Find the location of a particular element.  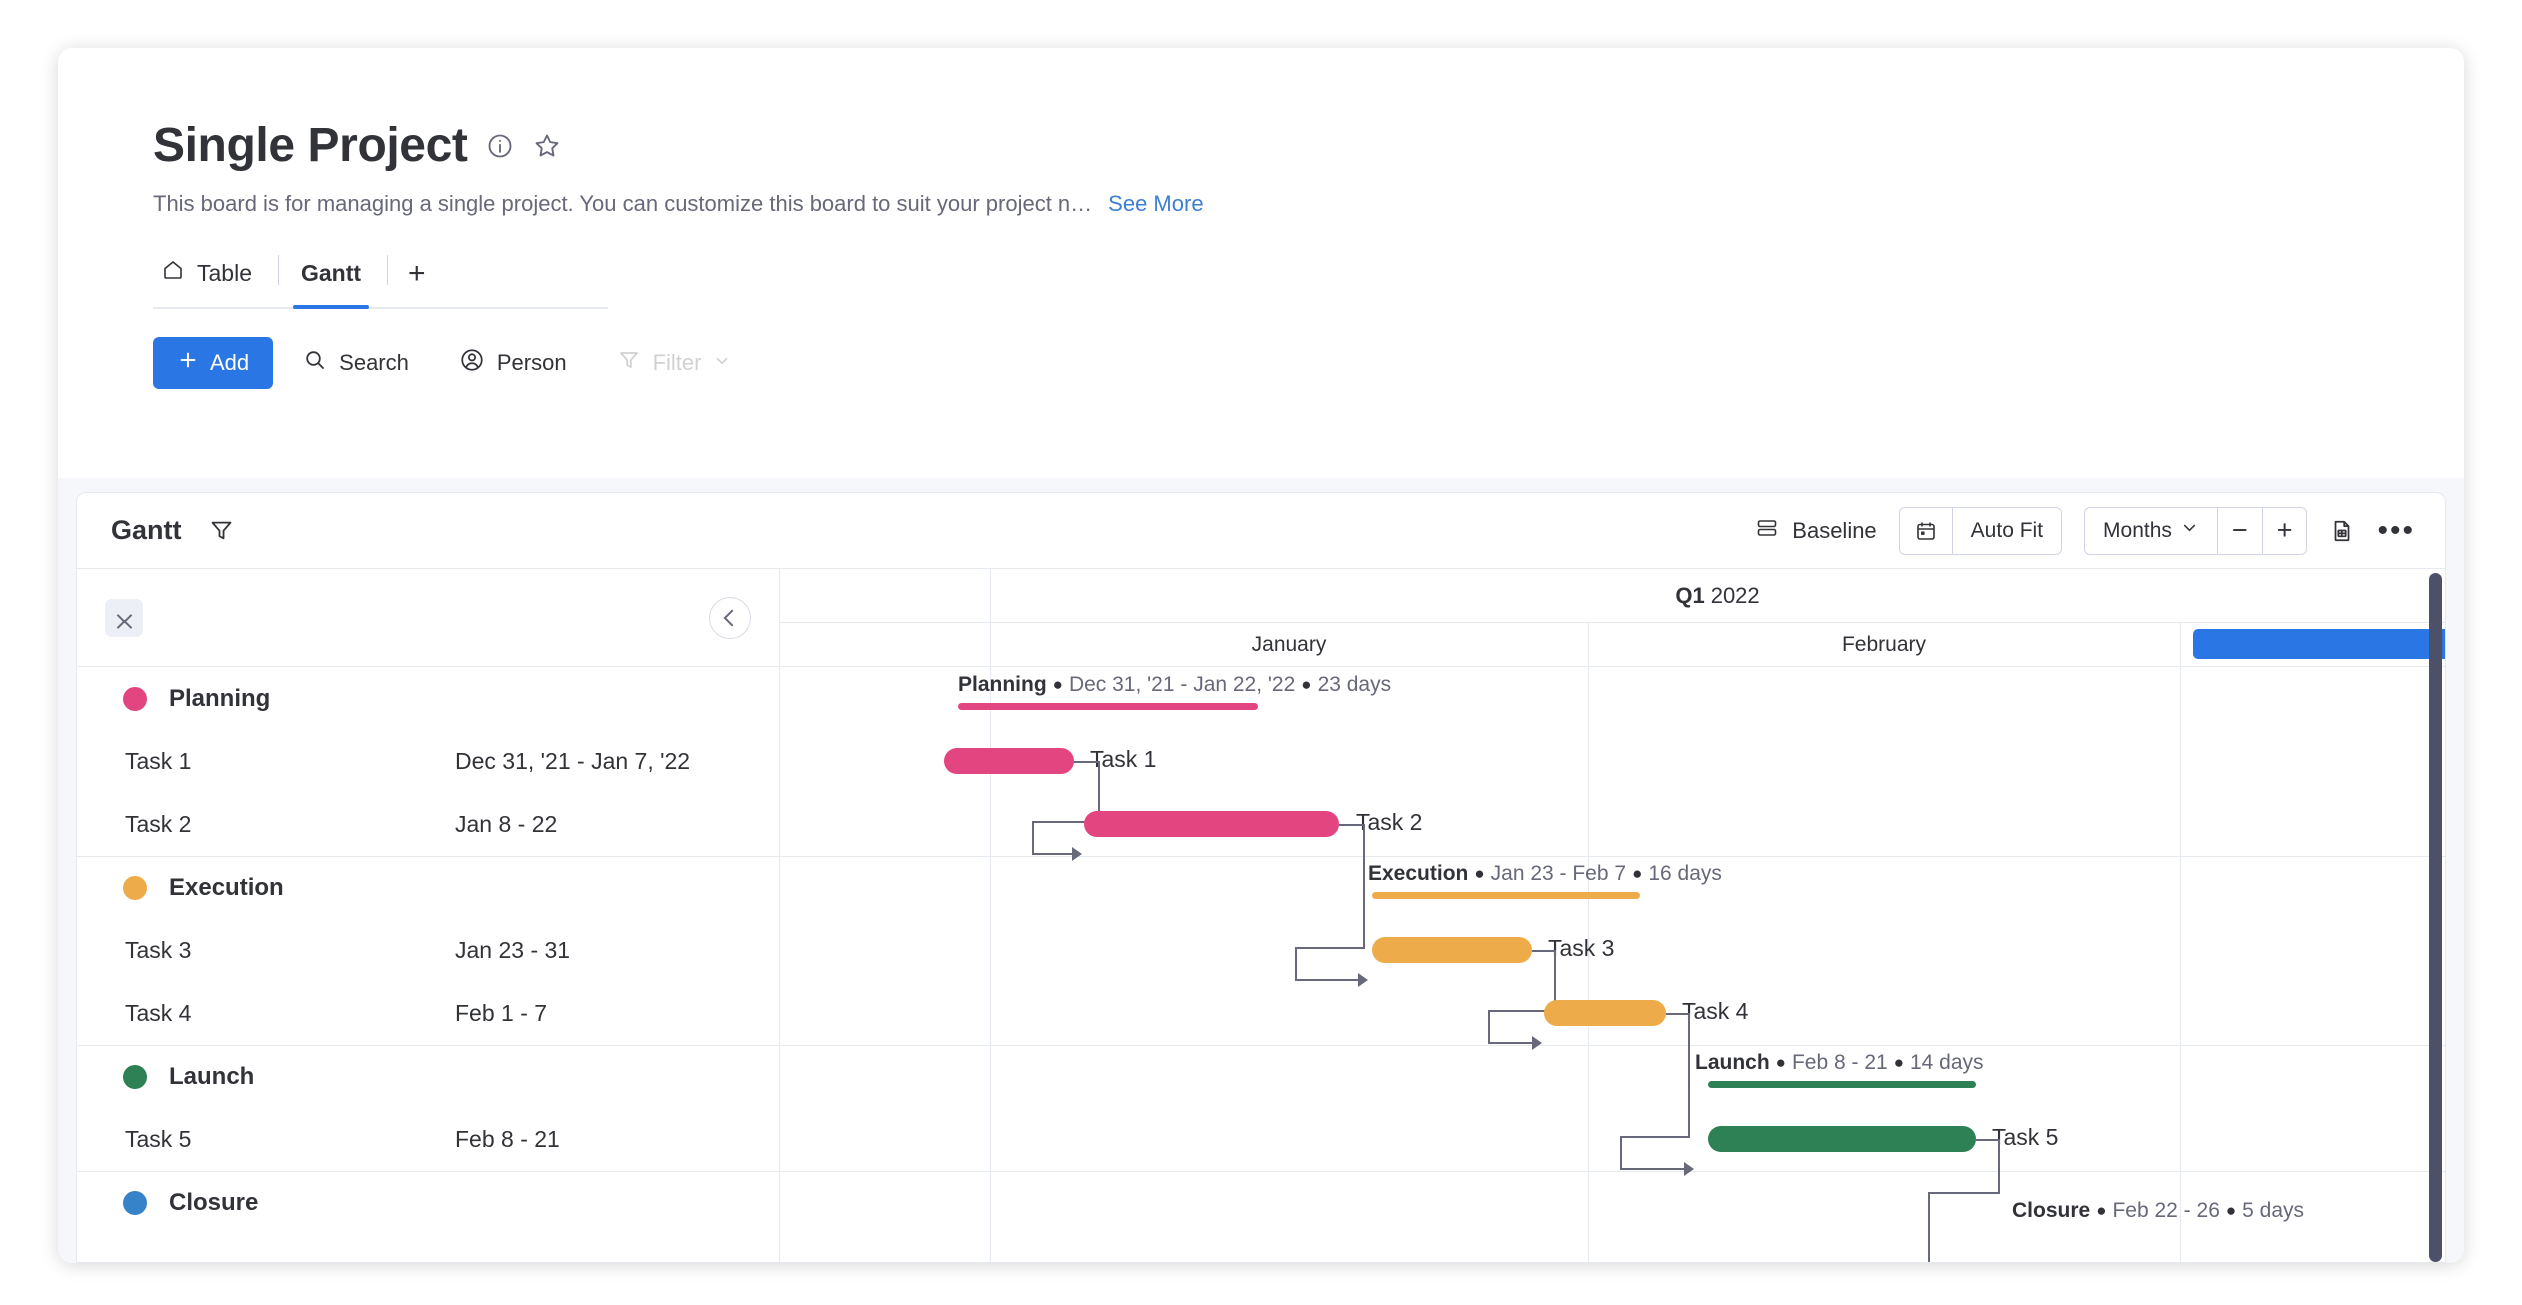

group-summary-label: Execution ● Jan 23 - Feb 7 ● 16 days is located at coordinates (1545, 873).